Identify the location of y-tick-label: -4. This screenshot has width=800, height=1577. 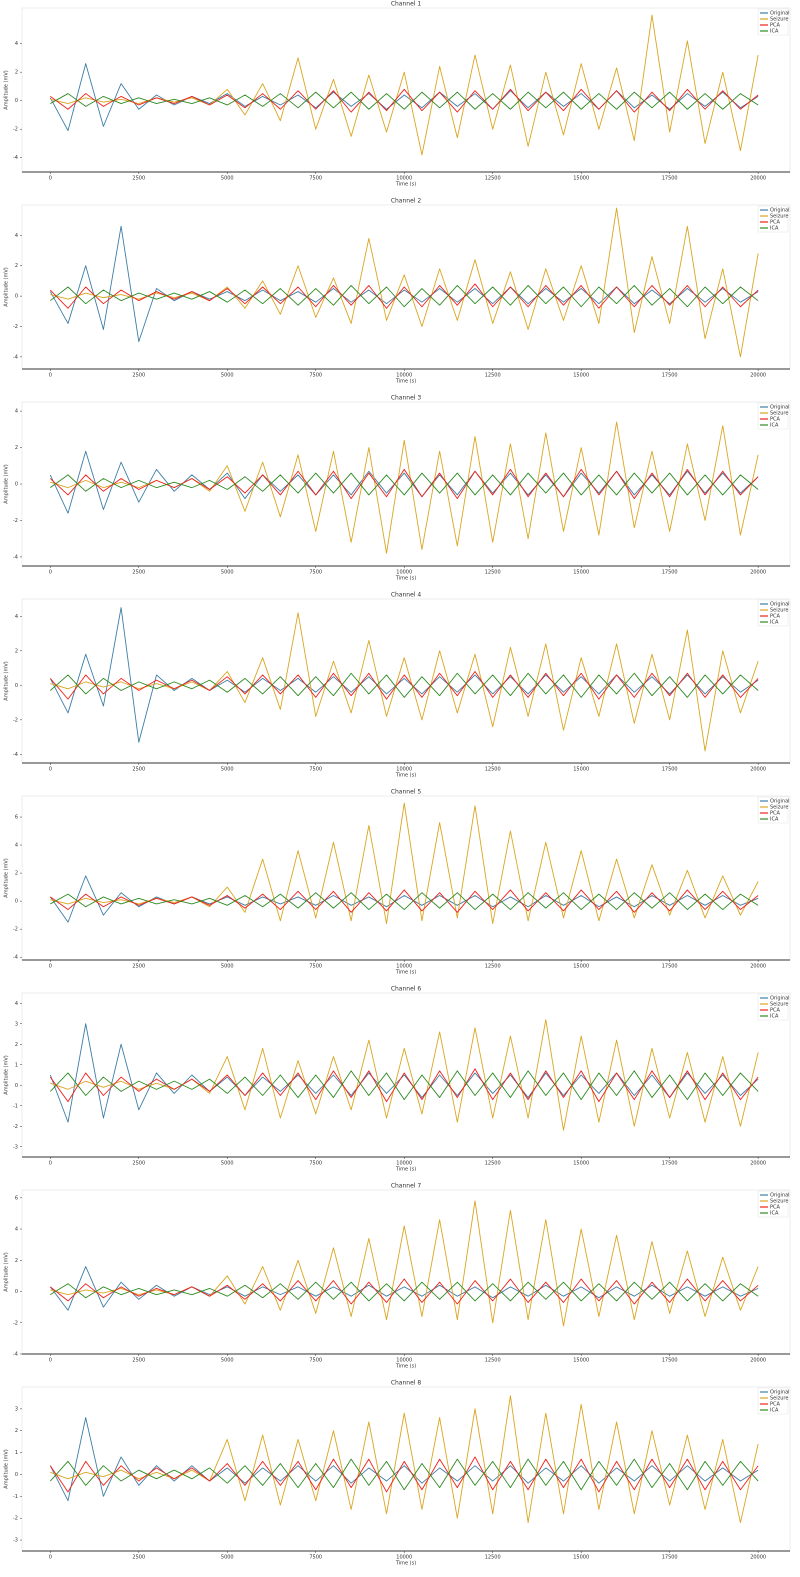
(15, 958).